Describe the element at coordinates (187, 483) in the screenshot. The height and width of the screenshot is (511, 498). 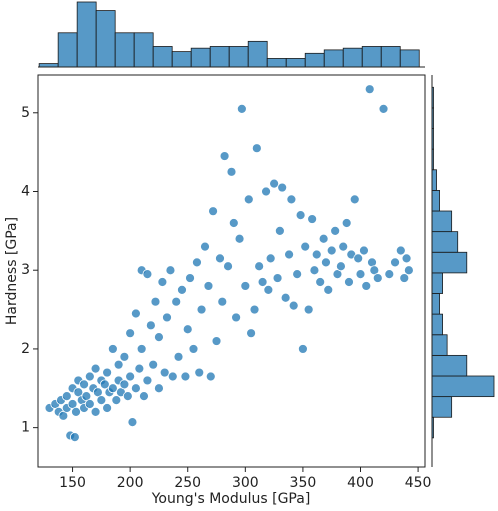
I see `x-tick-label: 250` at that location.